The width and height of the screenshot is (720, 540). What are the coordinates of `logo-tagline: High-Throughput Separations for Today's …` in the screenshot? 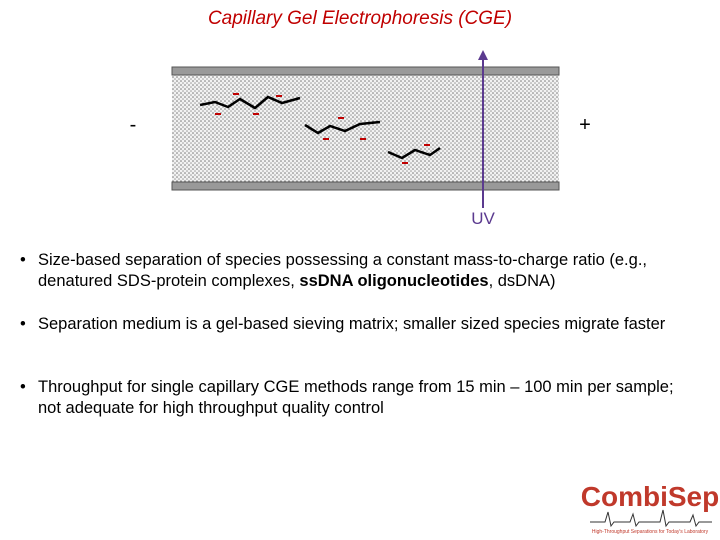 It's located at (650, 532).